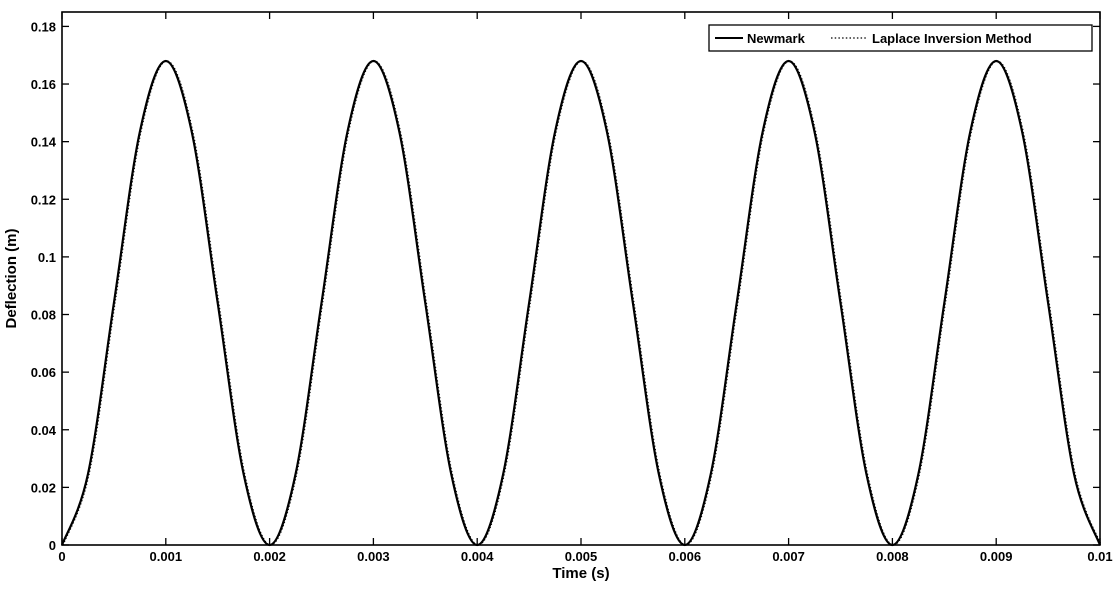 This screenshot has width=1120, height=594. Describe the element at coordinates (477, 556) in the screenshot. I see `x-tick-label: 0.004` at that location.